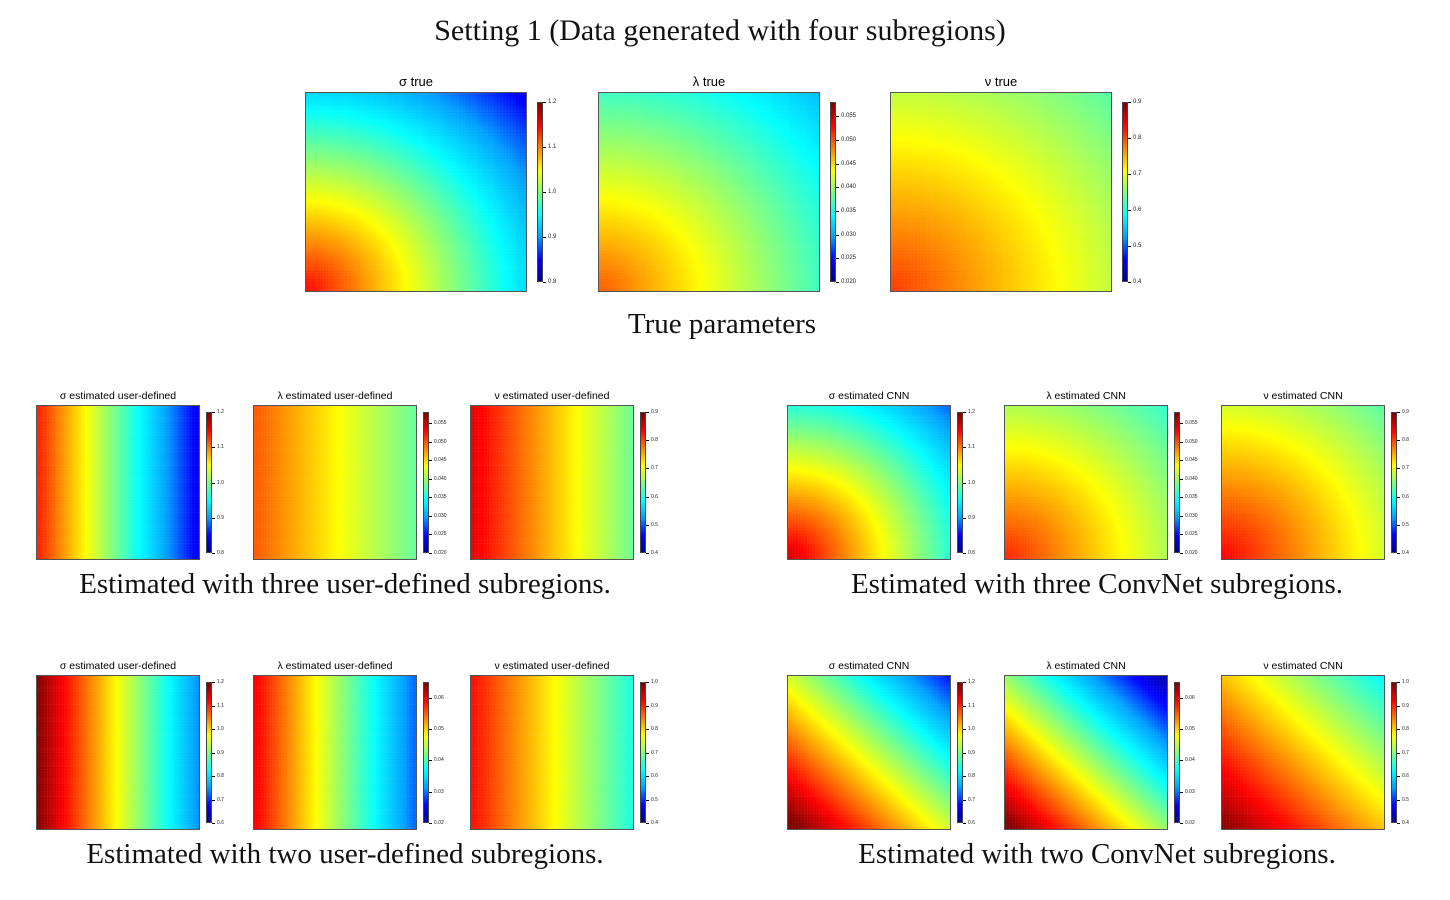 The width and height of the screenshot is (1450, 900). Describe the element at coordinates (552, 102) in the screenshot. I see `colorbar-tick-label: 1.2` at that location.